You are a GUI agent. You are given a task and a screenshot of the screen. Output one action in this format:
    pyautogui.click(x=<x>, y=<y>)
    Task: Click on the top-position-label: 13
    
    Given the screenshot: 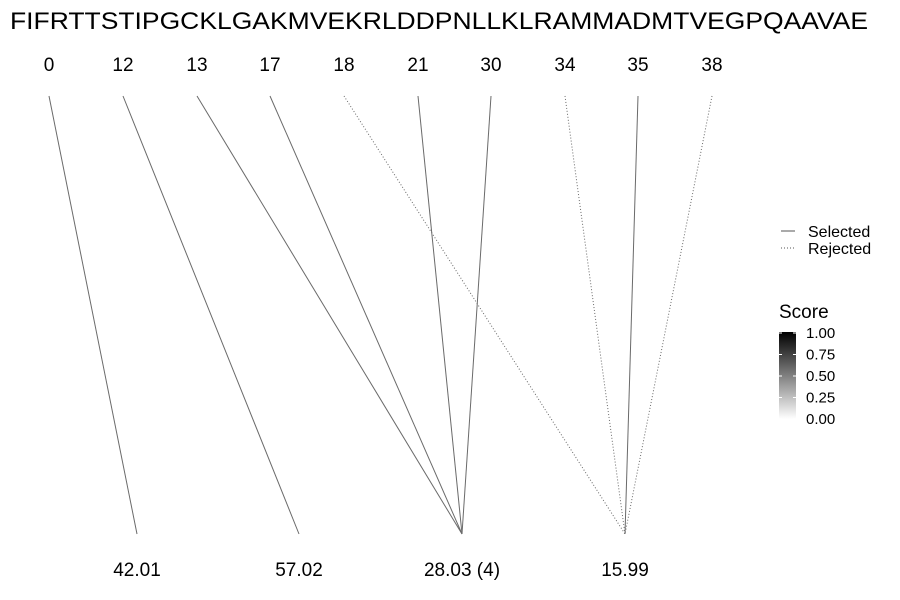 What is the action you would take?
    pyautogui.click(x=196, y=65)
    